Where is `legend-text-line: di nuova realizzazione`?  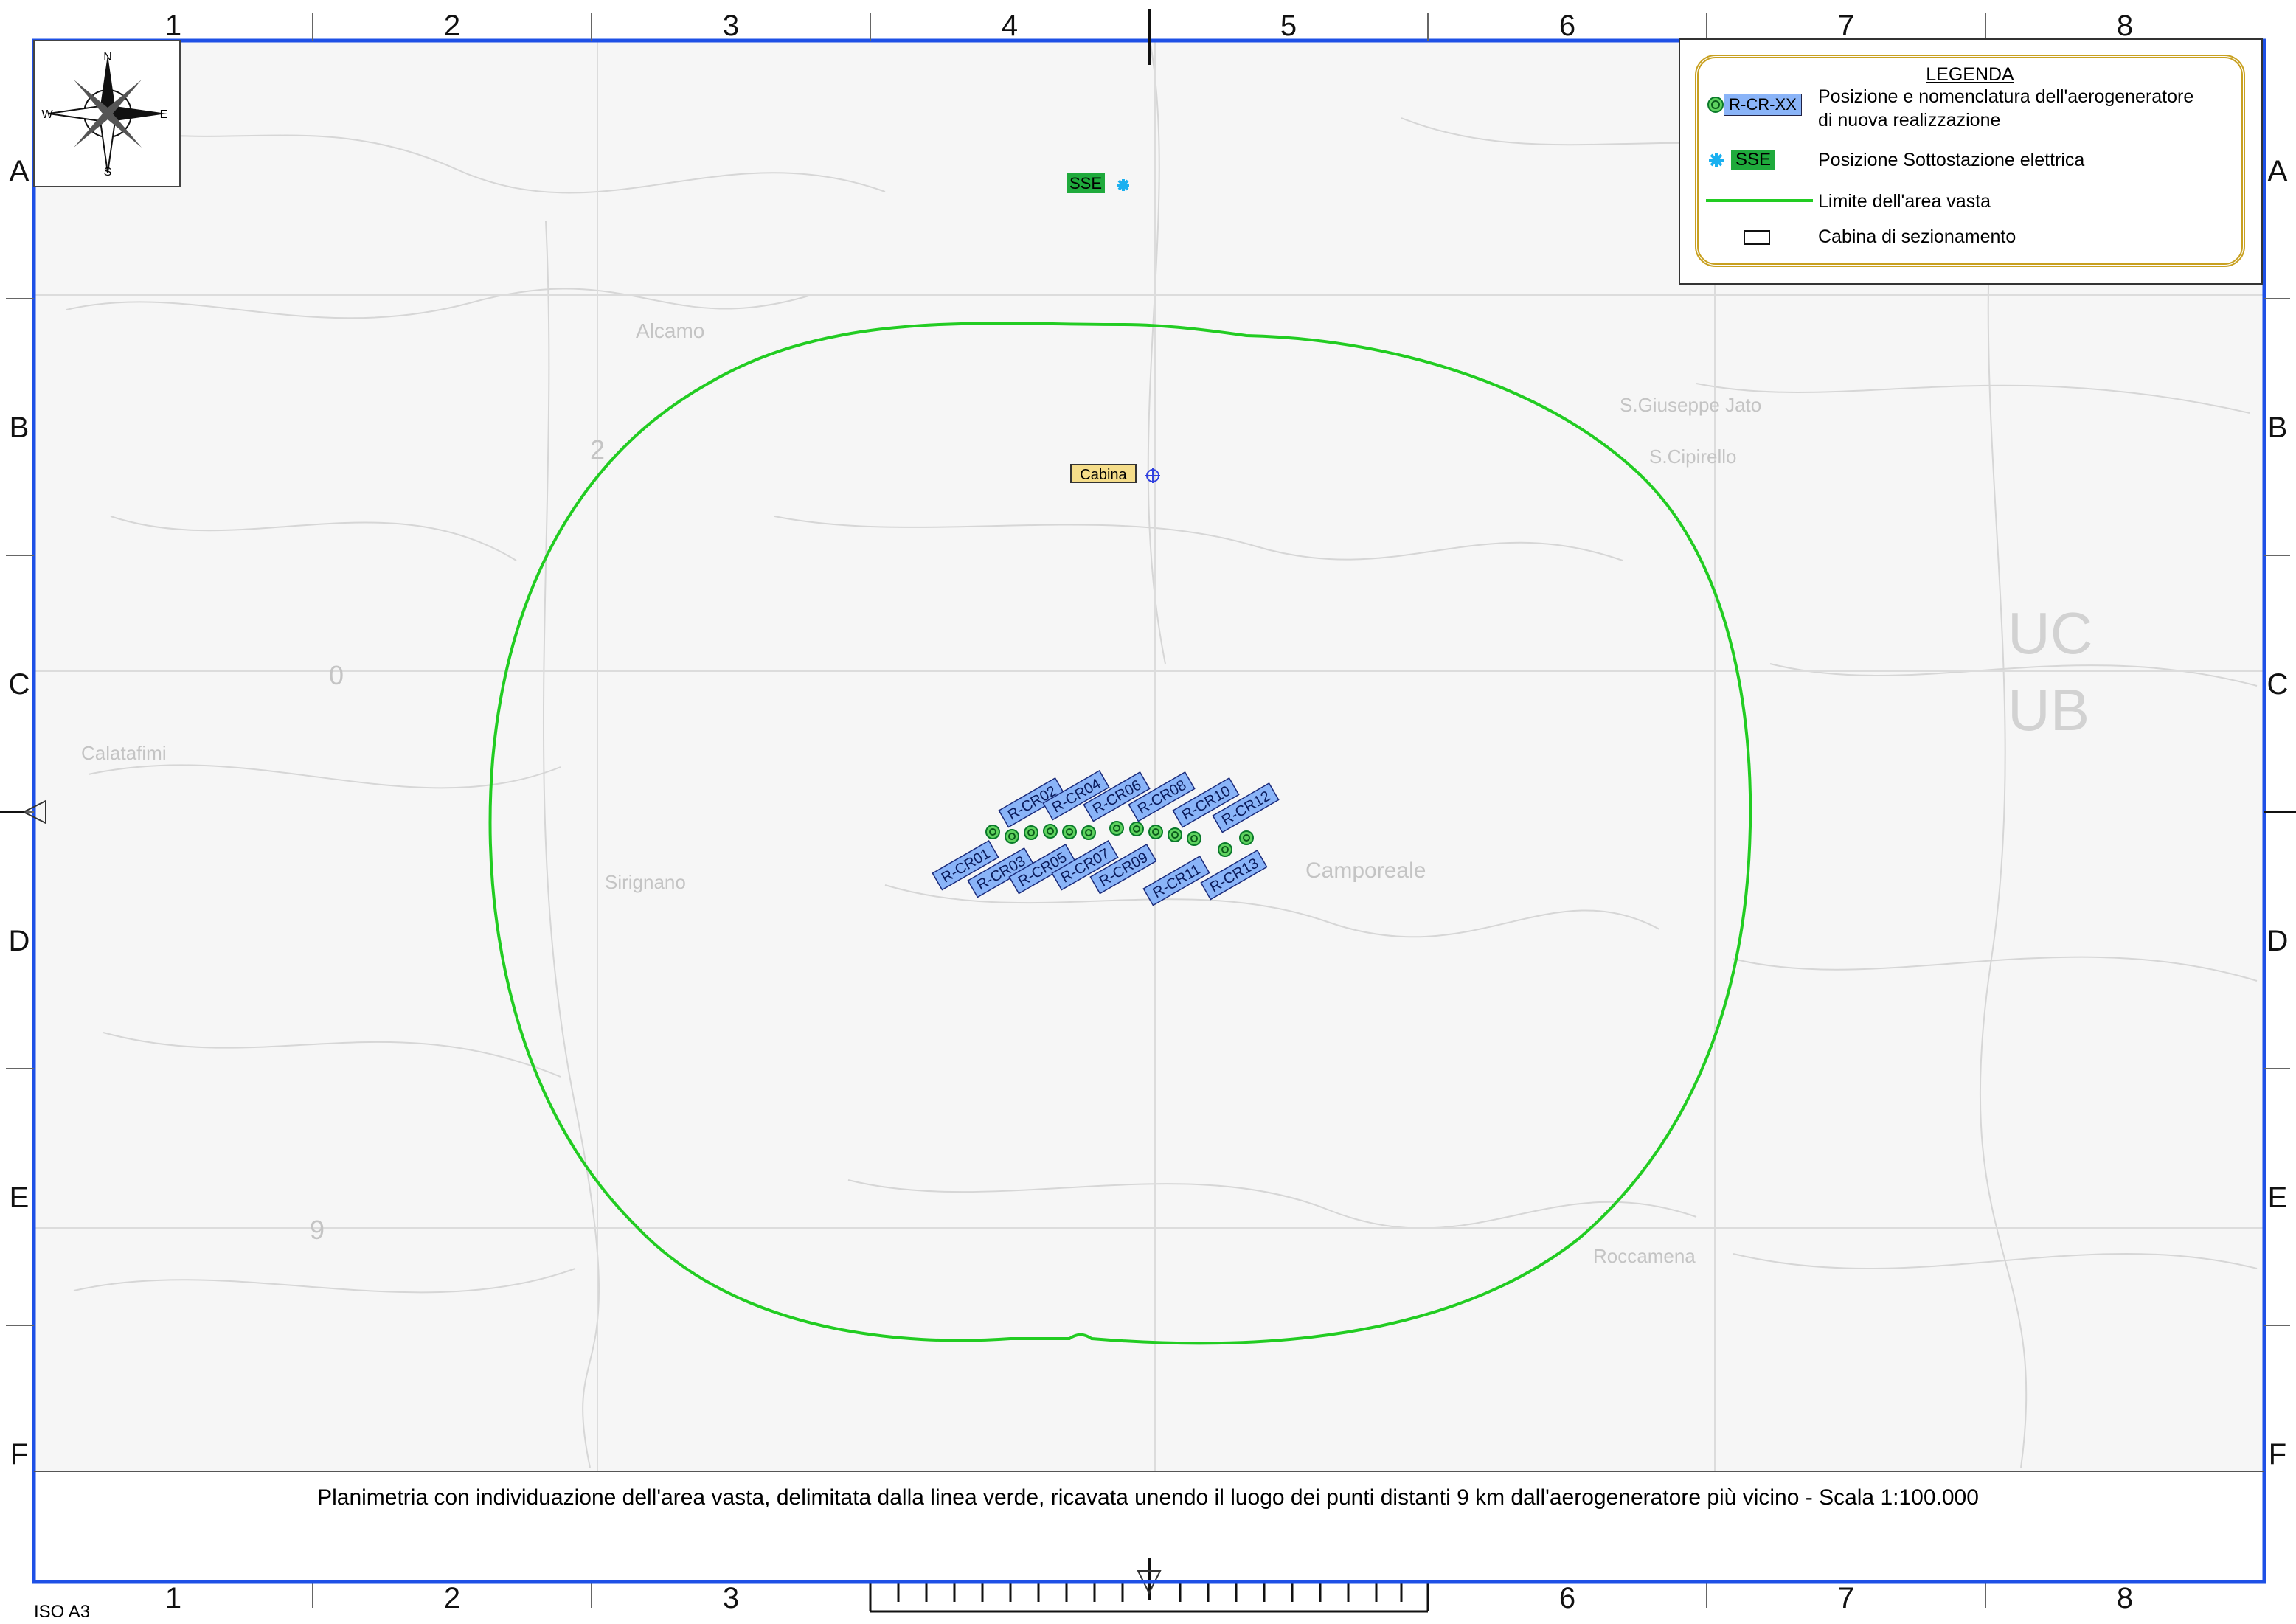 legend-text-line: di nuova realizzazione is located at coordinates (1909, 121).